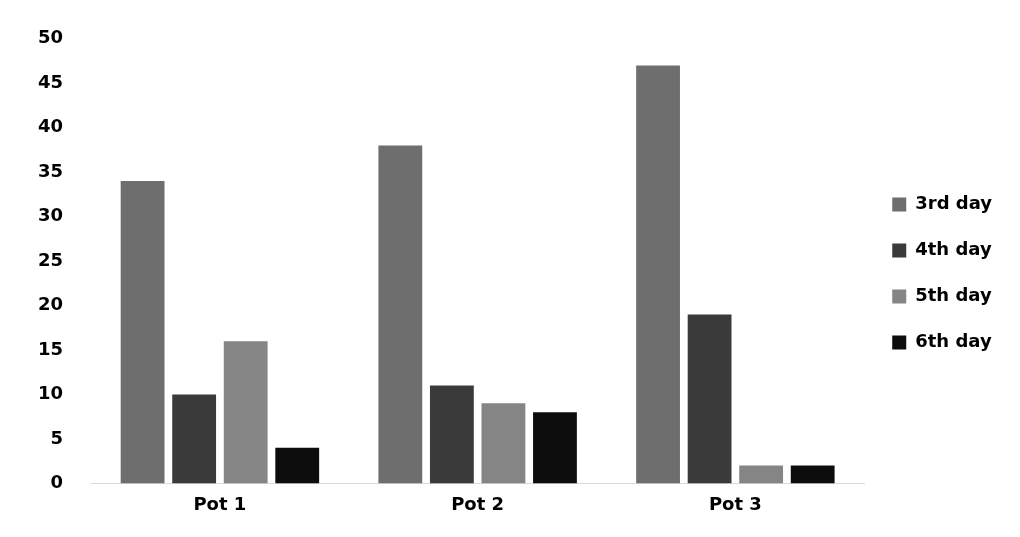  Describe the element at coordinates (735, 503) in the screenshot. I see `x-tick-label: Pot 3` at that location.